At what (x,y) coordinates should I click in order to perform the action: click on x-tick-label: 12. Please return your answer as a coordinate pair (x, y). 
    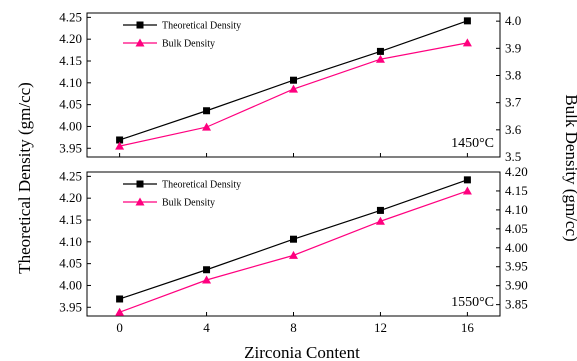
    Looking at the image, I should click on (380, 327).